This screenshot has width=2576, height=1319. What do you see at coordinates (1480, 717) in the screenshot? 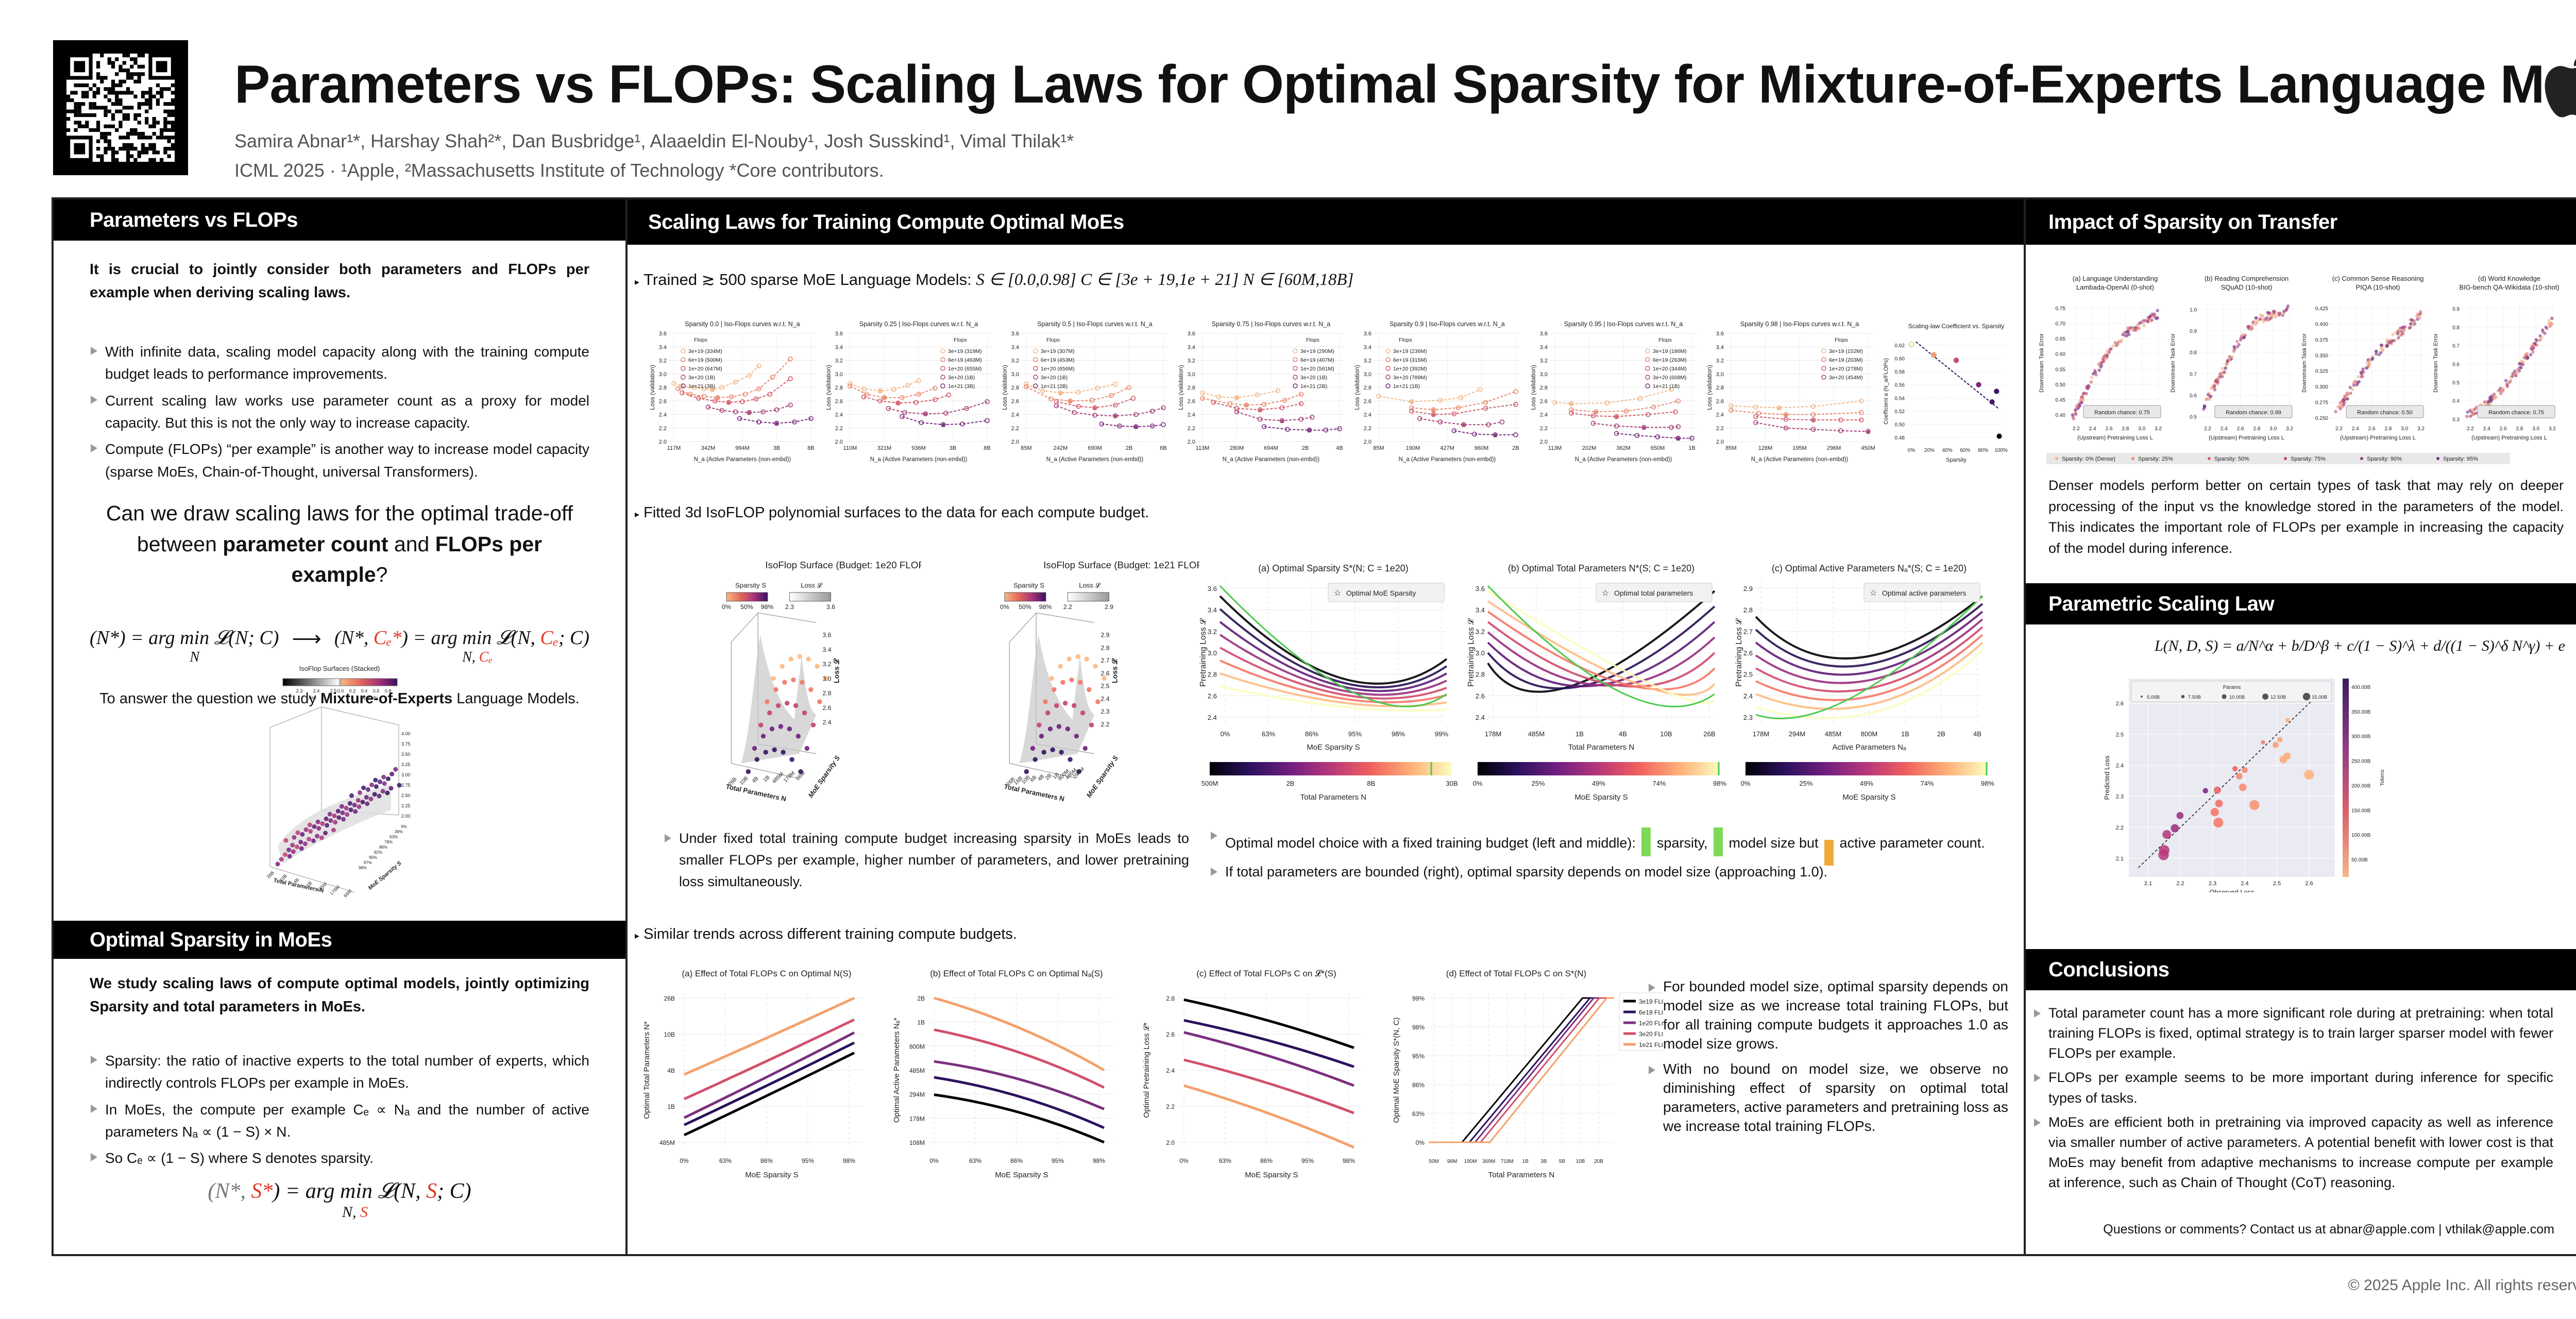
I see `y-tick-label: 2.4` at bounding box center [1480, 717].